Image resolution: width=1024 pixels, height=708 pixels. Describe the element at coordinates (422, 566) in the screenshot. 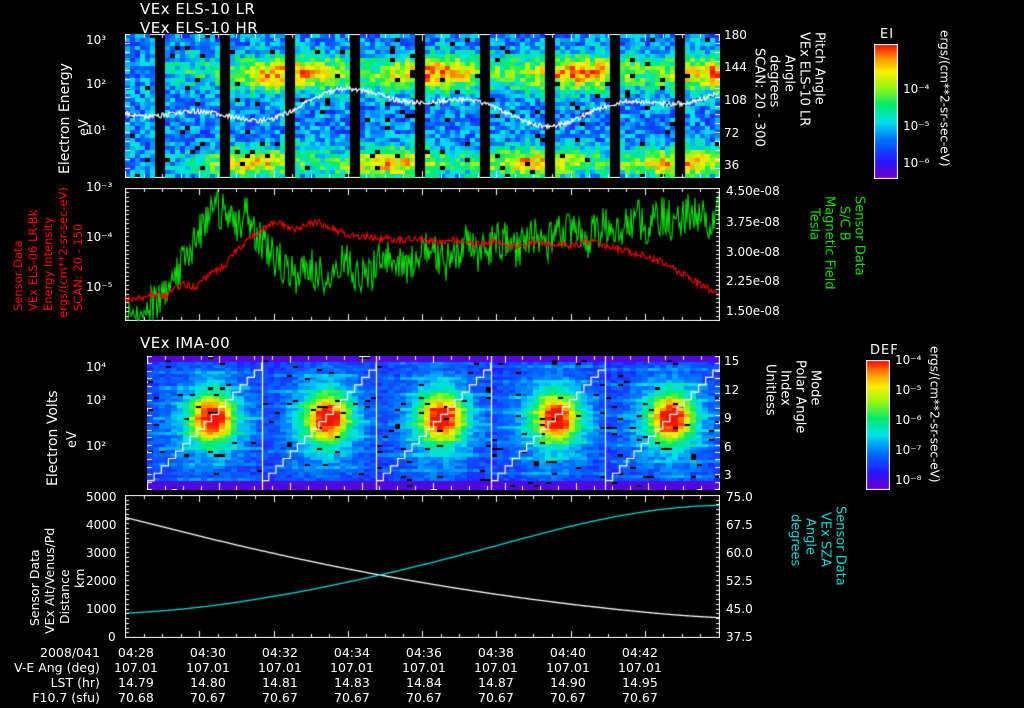

I see `altitude-sza-plot` at that location.